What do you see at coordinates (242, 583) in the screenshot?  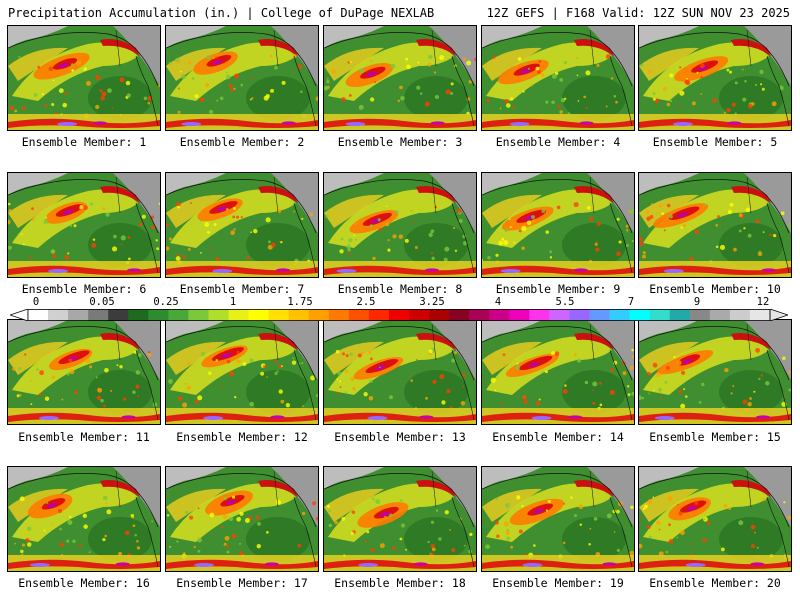 I see `ensemble-member-label: Ensemble Member: 17` at bounding box center [242, 583].